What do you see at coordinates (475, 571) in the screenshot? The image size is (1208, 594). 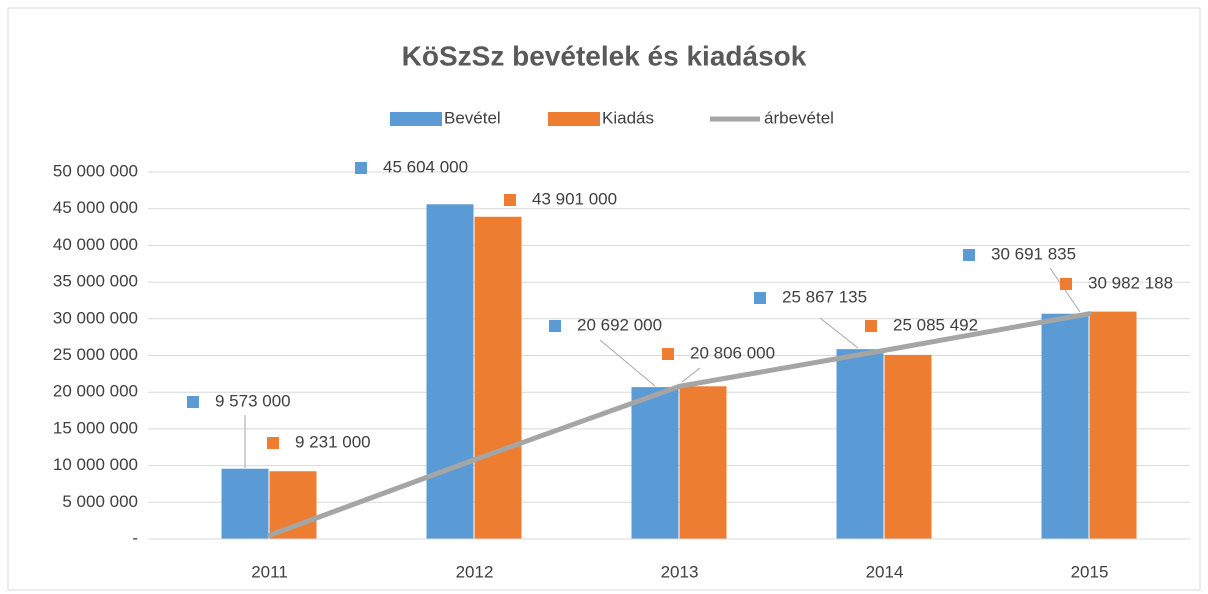 I see `x-tick-label: 2012` at bounding box center [475, 571].